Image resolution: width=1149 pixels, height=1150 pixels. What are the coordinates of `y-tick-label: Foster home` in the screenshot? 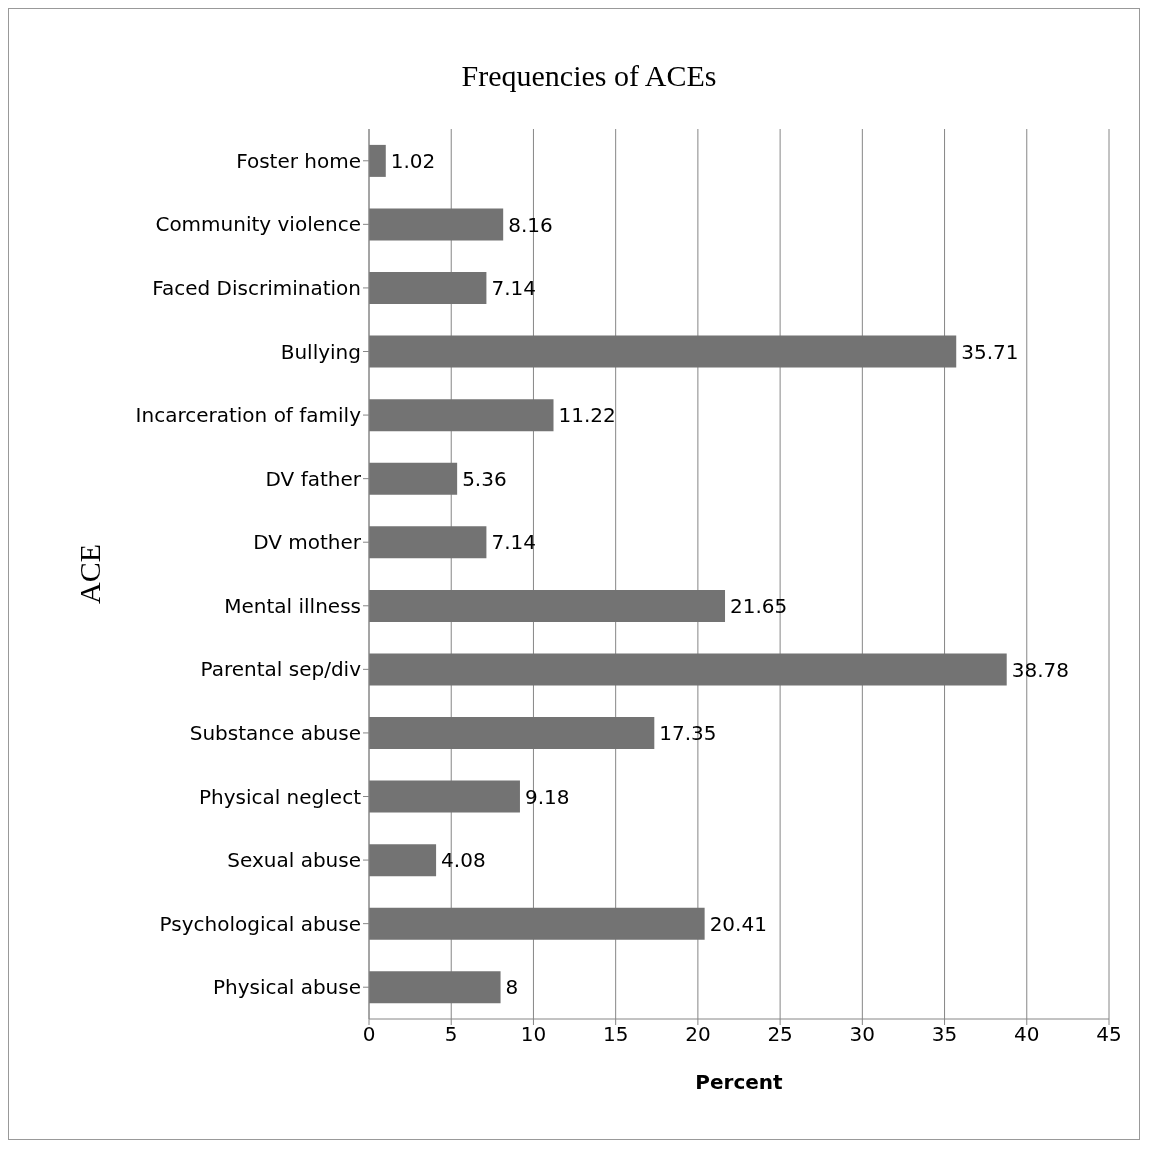 It's located at (298, 160).